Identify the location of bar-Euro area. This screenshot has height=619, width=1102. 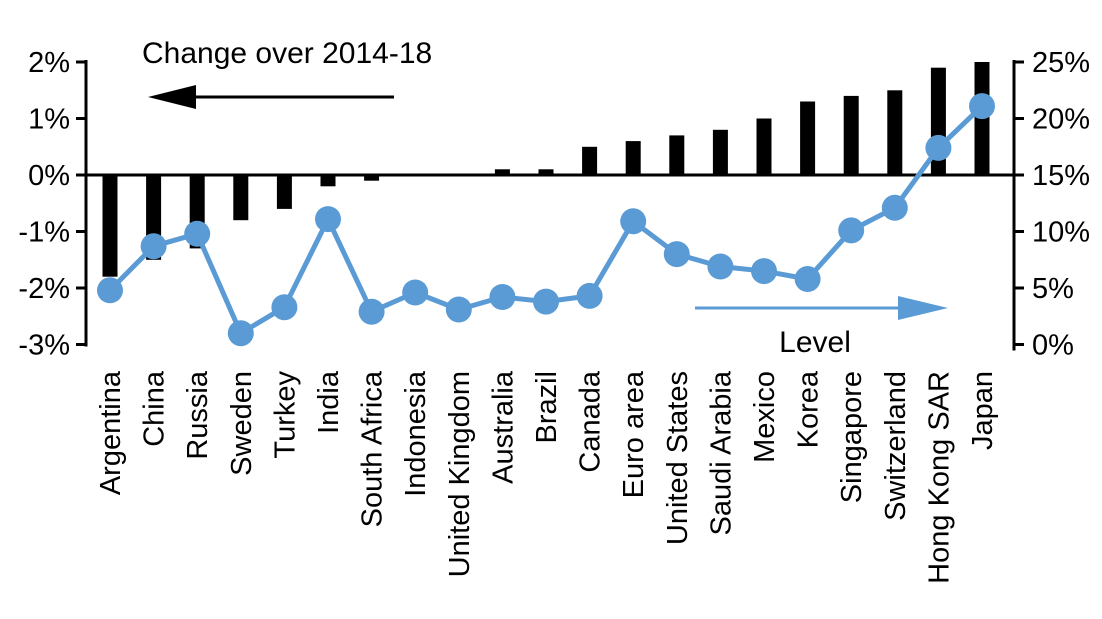
(633, 158).